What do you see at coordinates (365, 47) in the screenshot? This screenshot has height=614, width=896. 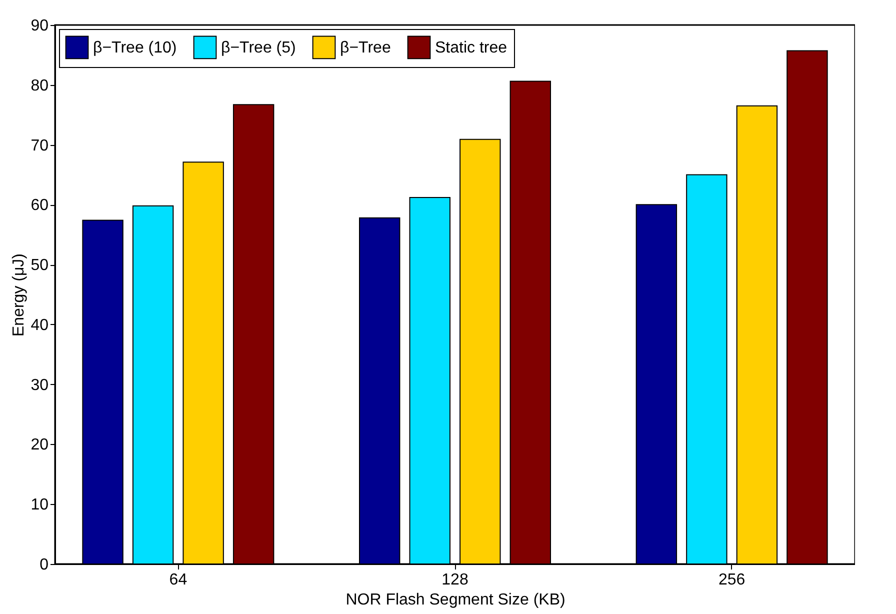 I see `legend-label: β−Tree` at bounding box center [365, 47].